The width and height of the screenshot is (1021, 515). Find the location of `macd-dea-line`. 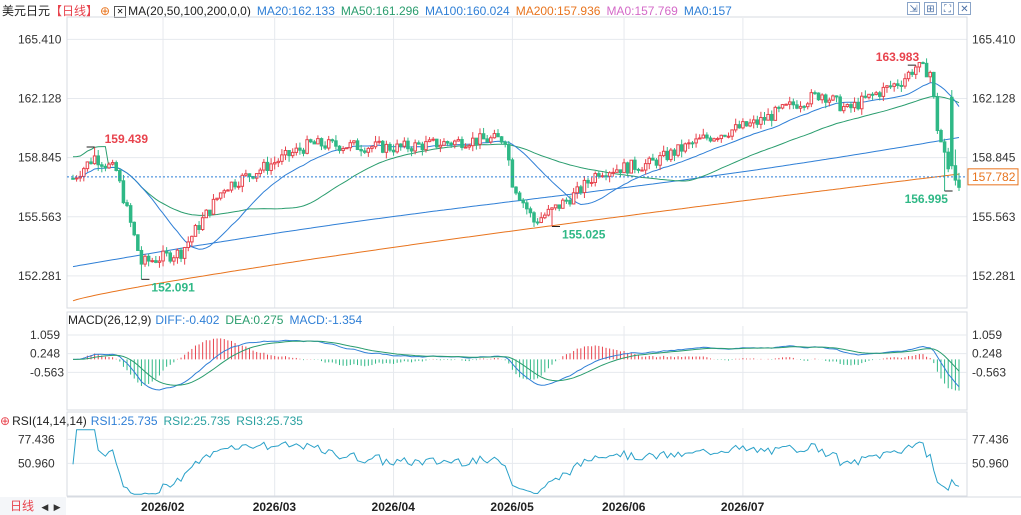

macd-dea-line is located at coordinates (516, 363).